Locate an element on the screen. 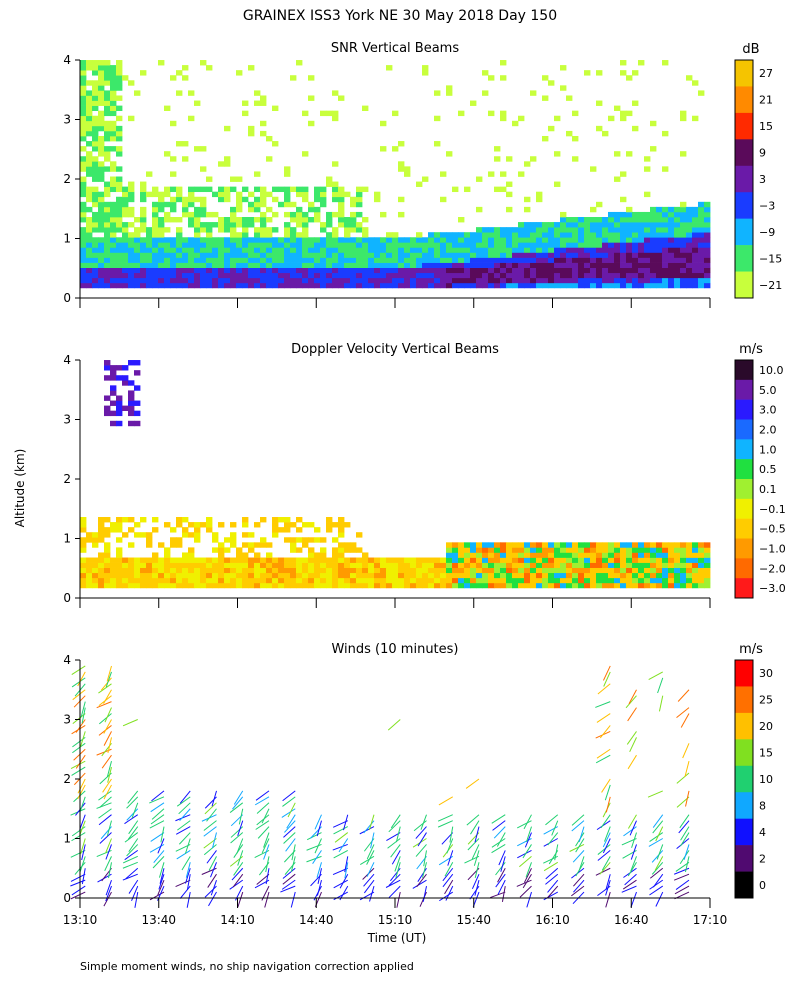 The width and height of the screenshot is (800, 1000). x-axis-label: Time (UT) is located at coordinates (397, 938).